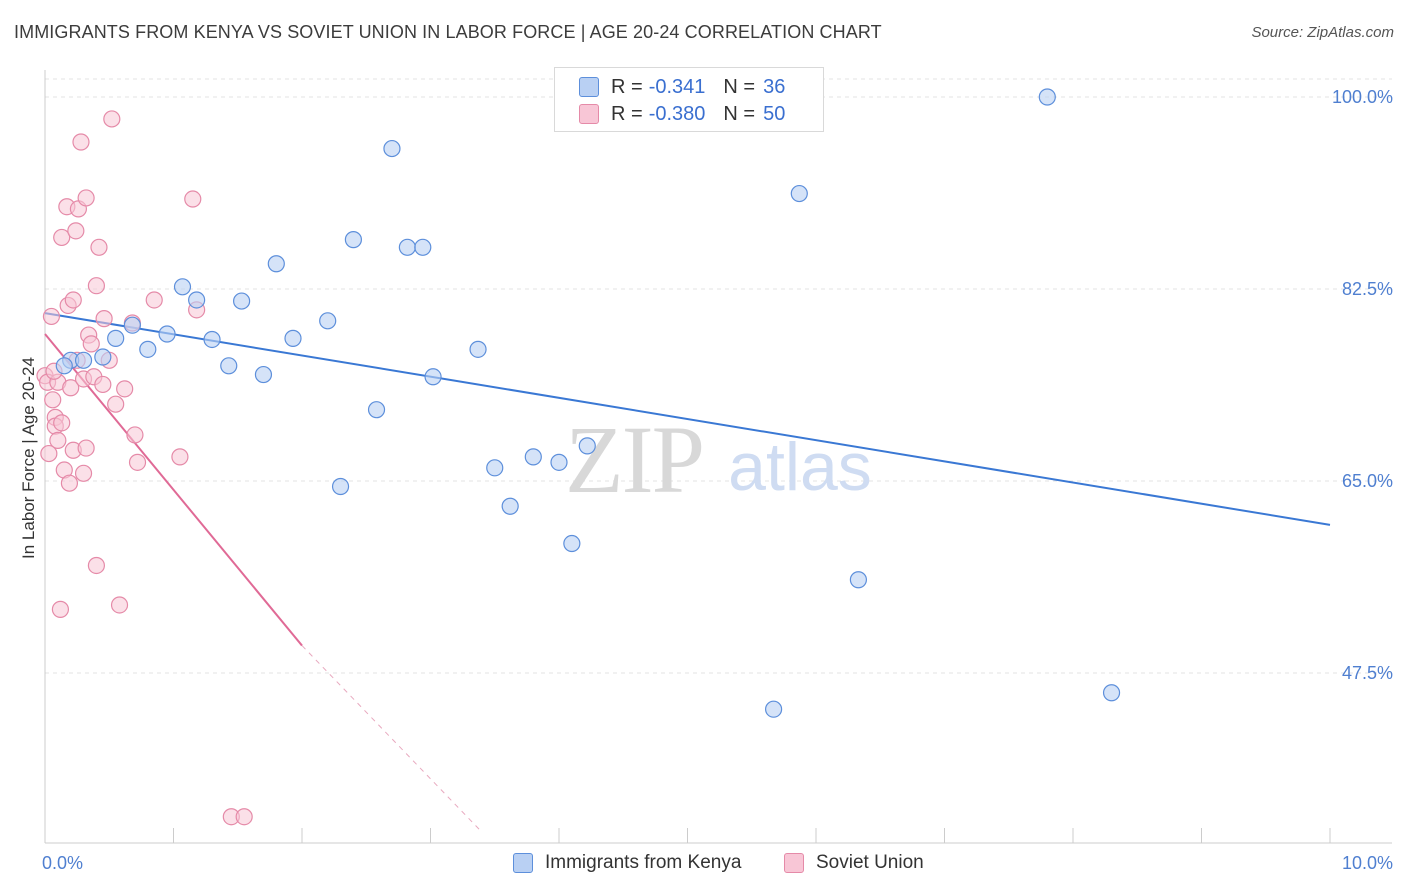 This screenshot has width=1406, height=892. I want to click on y-tick-label: 47.5%, so click(1367, 673).